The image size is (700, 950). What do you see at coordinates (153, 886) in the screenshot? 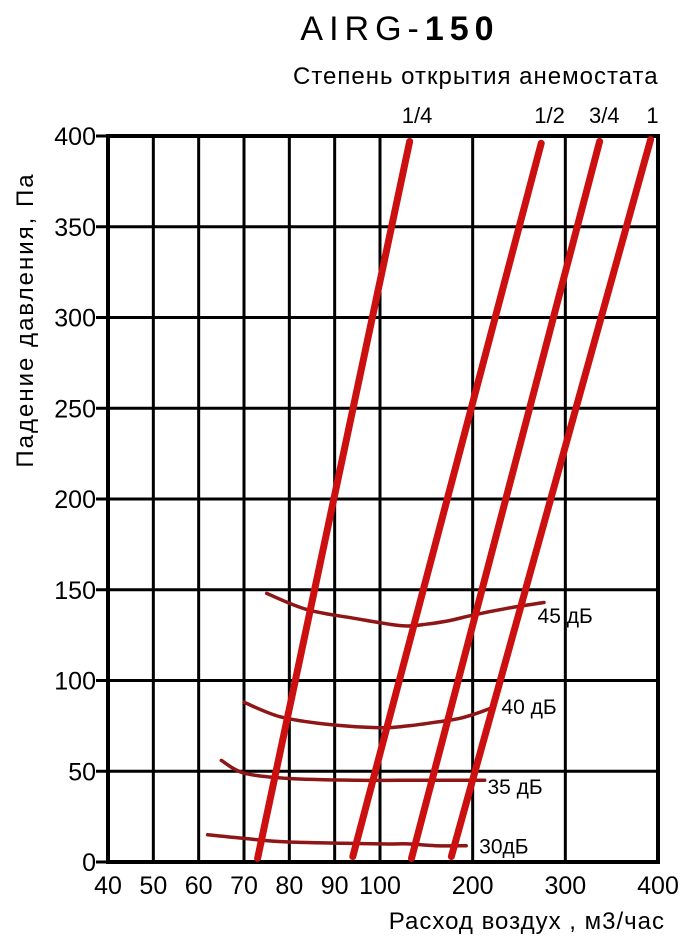
I see `x-tick-label: 50` at bounding box center [153, 886].